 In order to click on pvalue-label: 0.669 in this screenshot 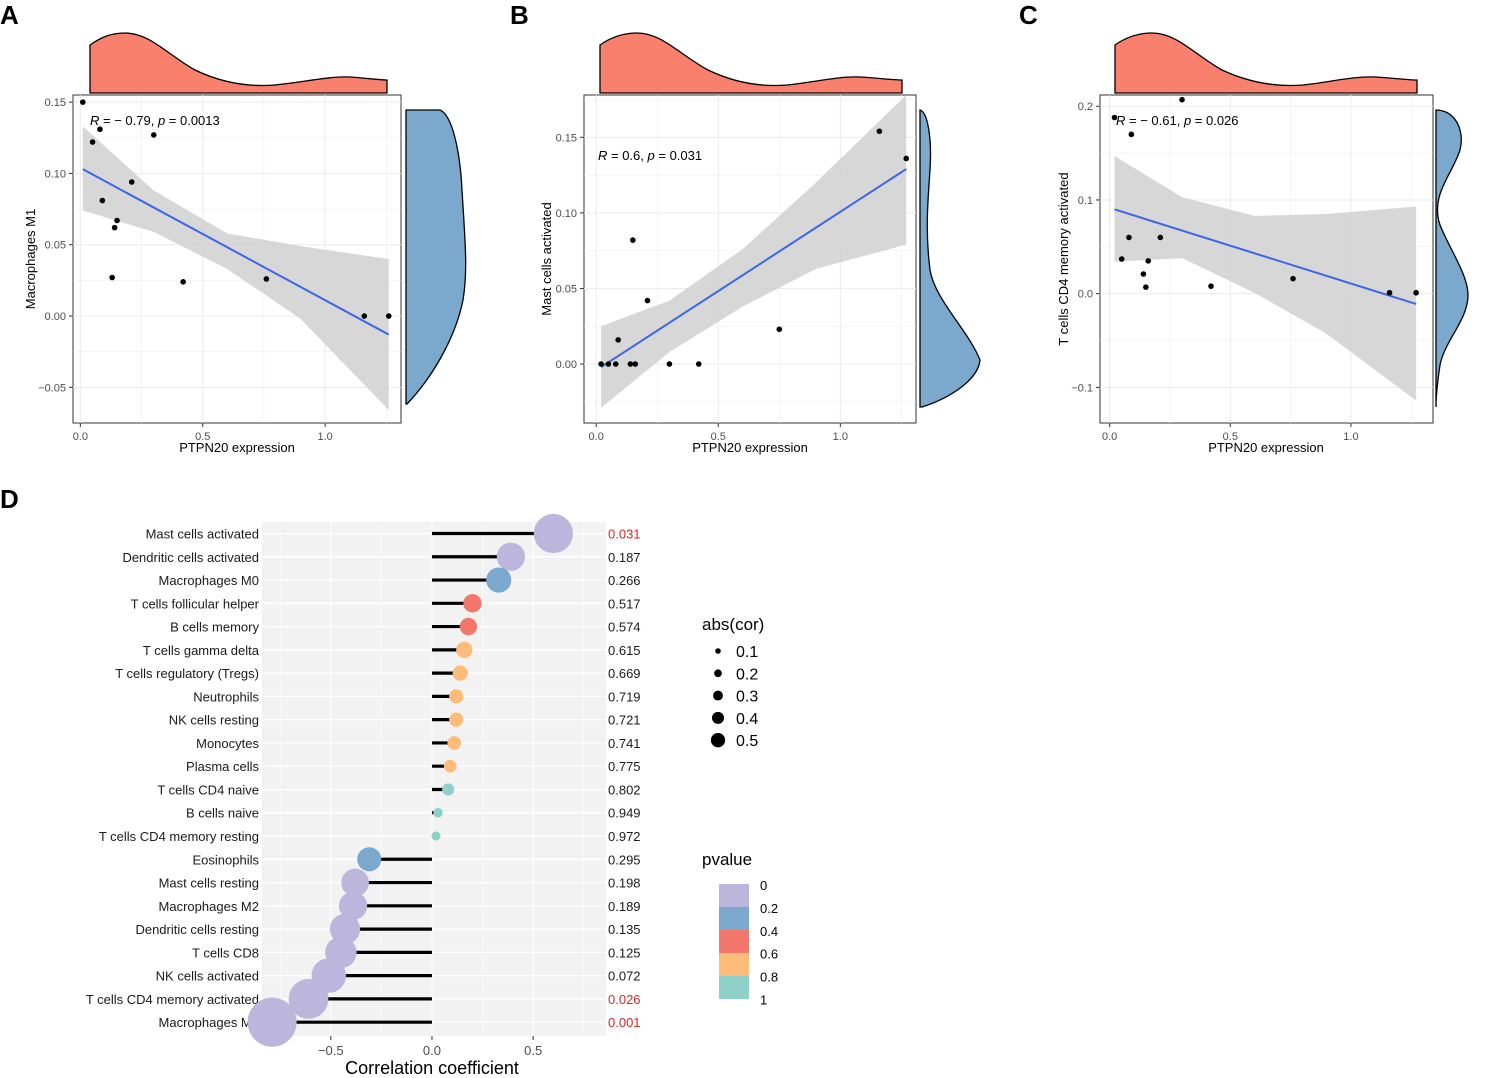, I will do `click(624, 673)`.